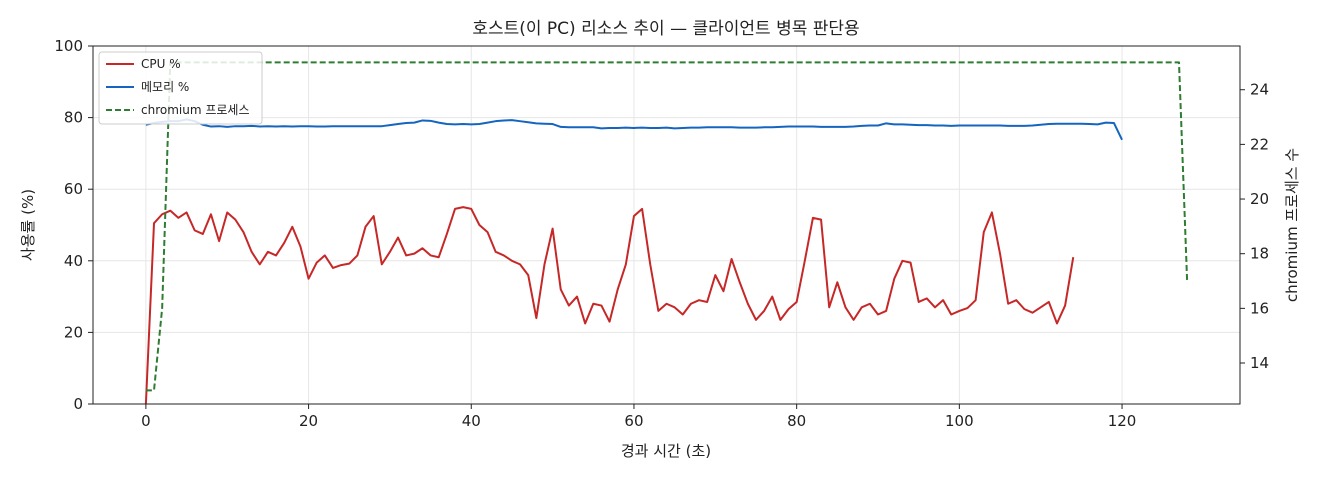  I want to click on x-axis: 0 20 40 60 80 100 120, so click(638, 417).